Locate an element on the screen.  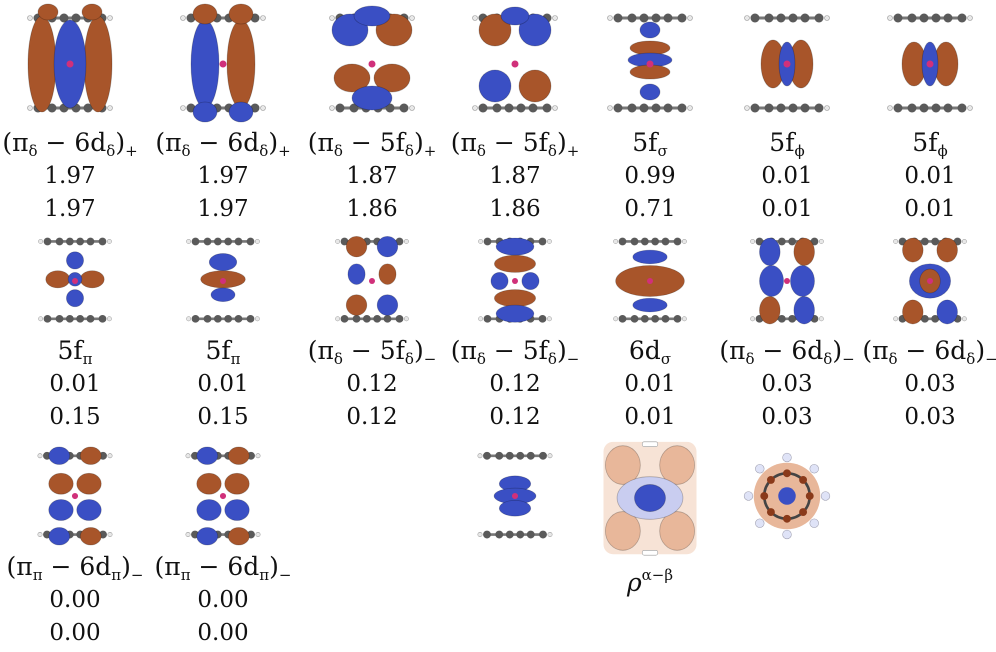
occupation-2: 1.86 is located at coordinates (515, 209).